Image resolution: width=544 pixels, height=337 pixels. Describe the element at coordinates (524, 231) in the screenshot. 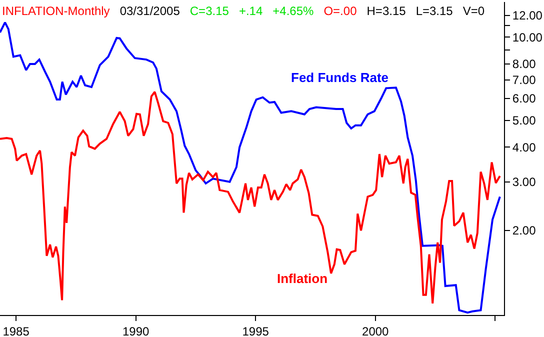

I see `y-tick-label: 2.00` at that location.